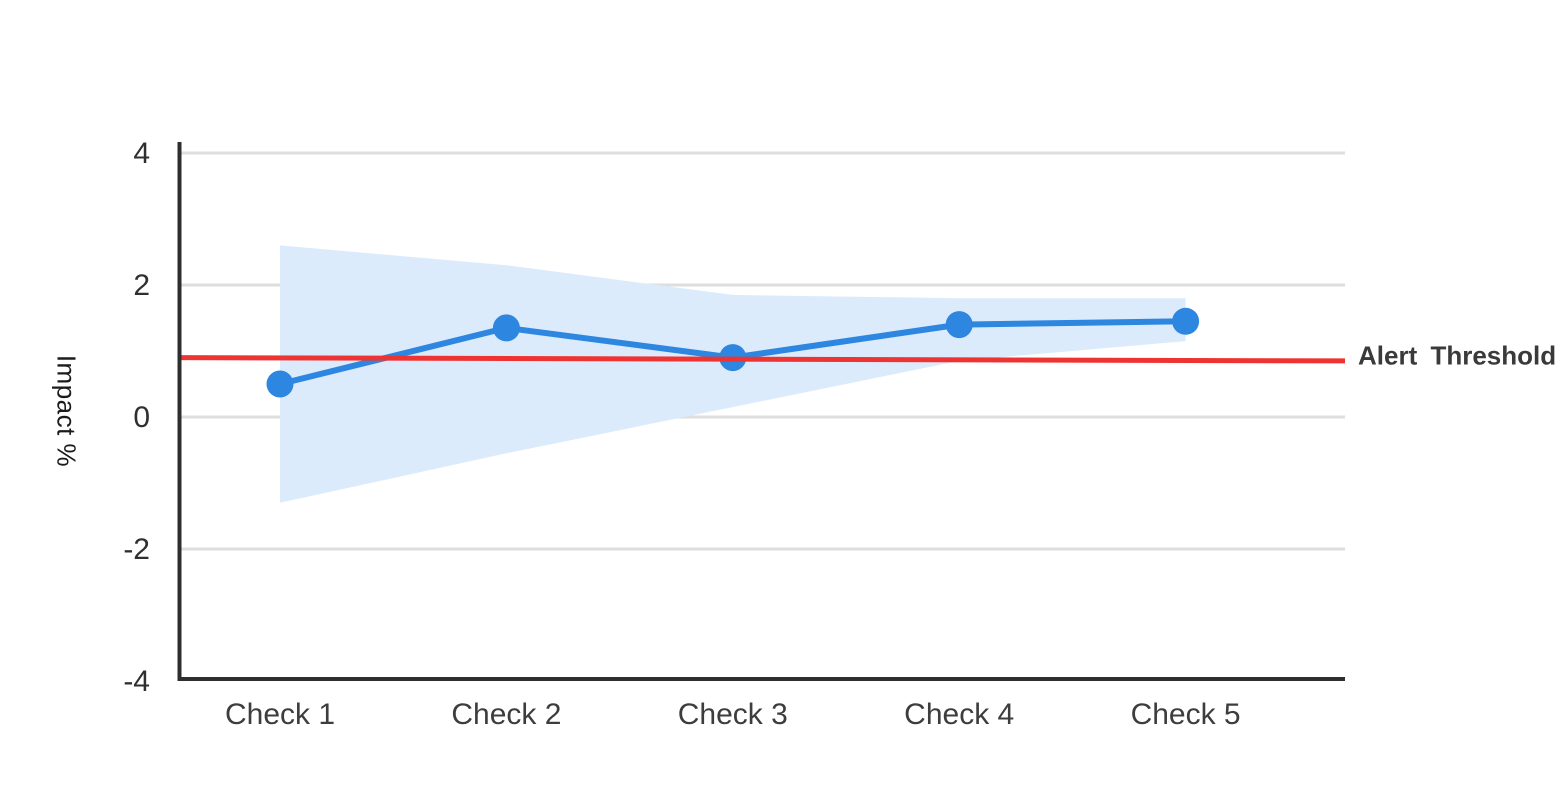 The image size is (1556, 808). What do you see at coordinates (141, 417) in the screenshot?
I see `y-axis-tick-label: 0` at bounding box center [141, 417].